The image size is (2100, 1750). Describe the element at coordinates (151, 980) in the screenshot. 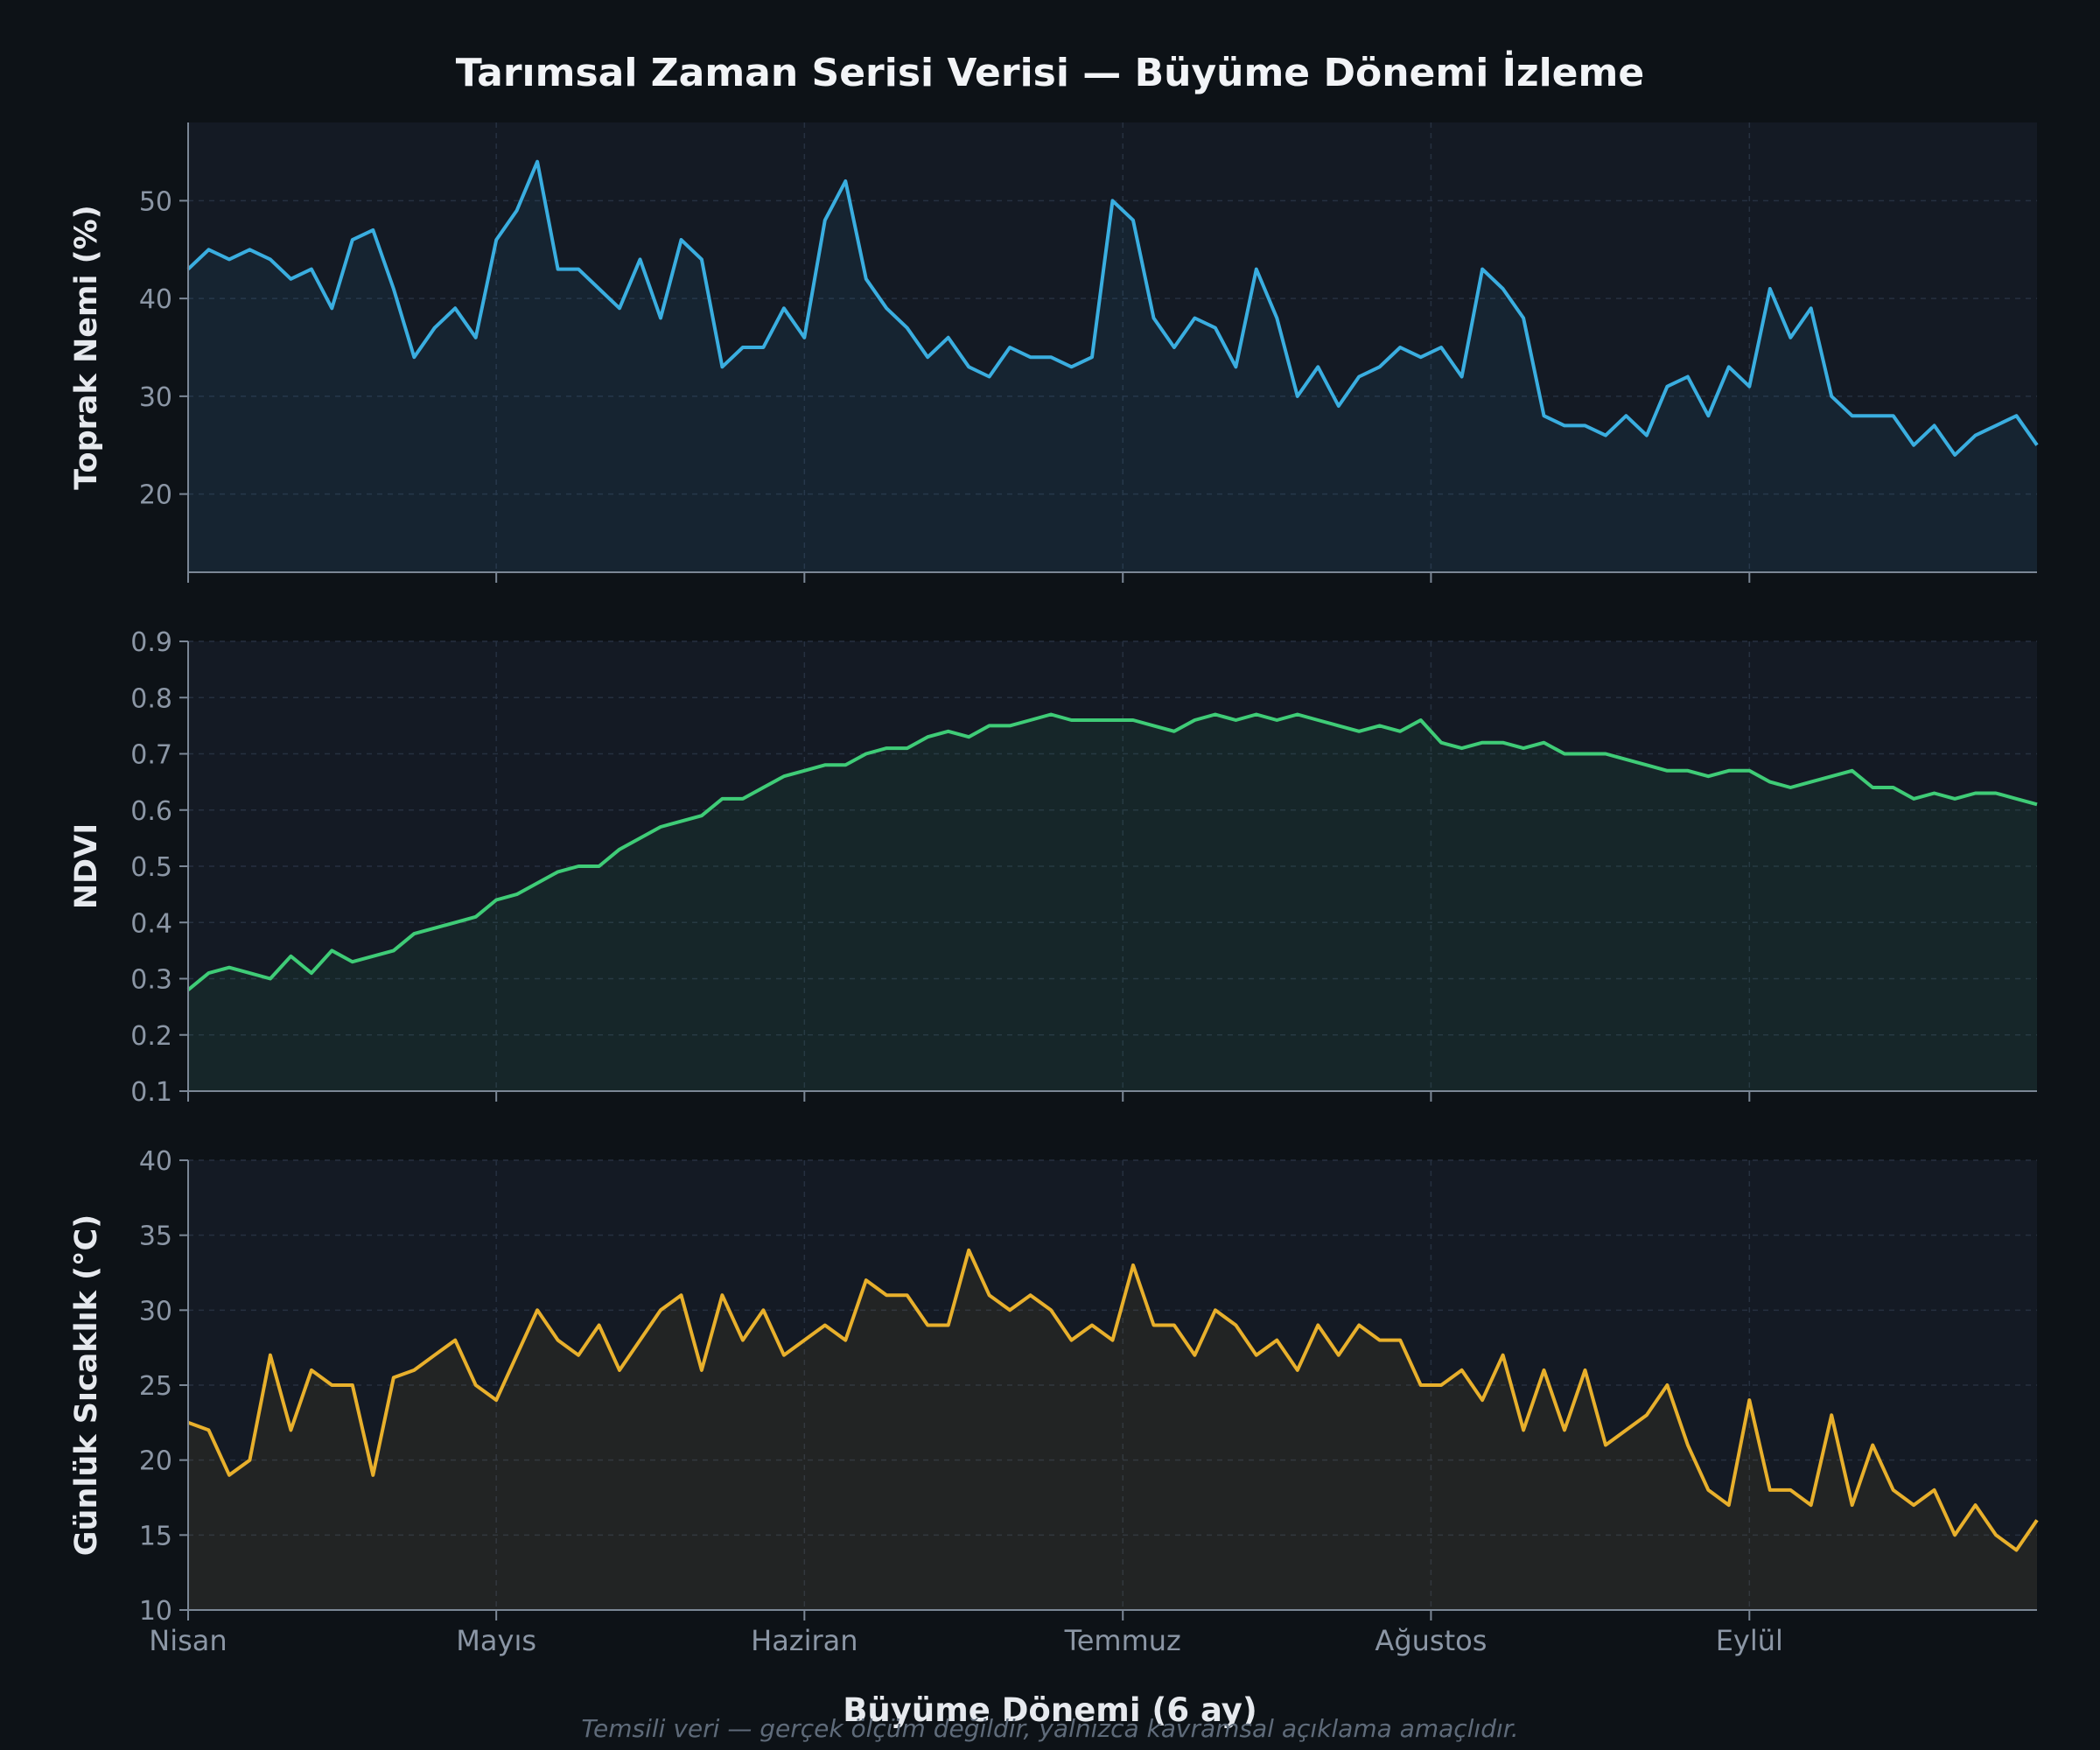

I see `y-tick-label: 0.3` at that location.